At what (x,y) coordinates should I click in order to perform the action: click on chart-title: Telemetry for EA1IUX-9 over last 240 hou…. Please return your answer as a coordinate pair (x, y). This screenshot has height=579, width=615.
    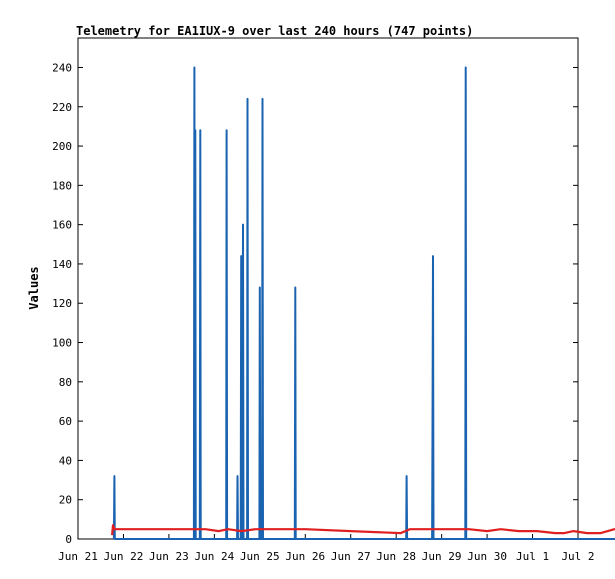
    Looking at the image, I should click on (274, 31).